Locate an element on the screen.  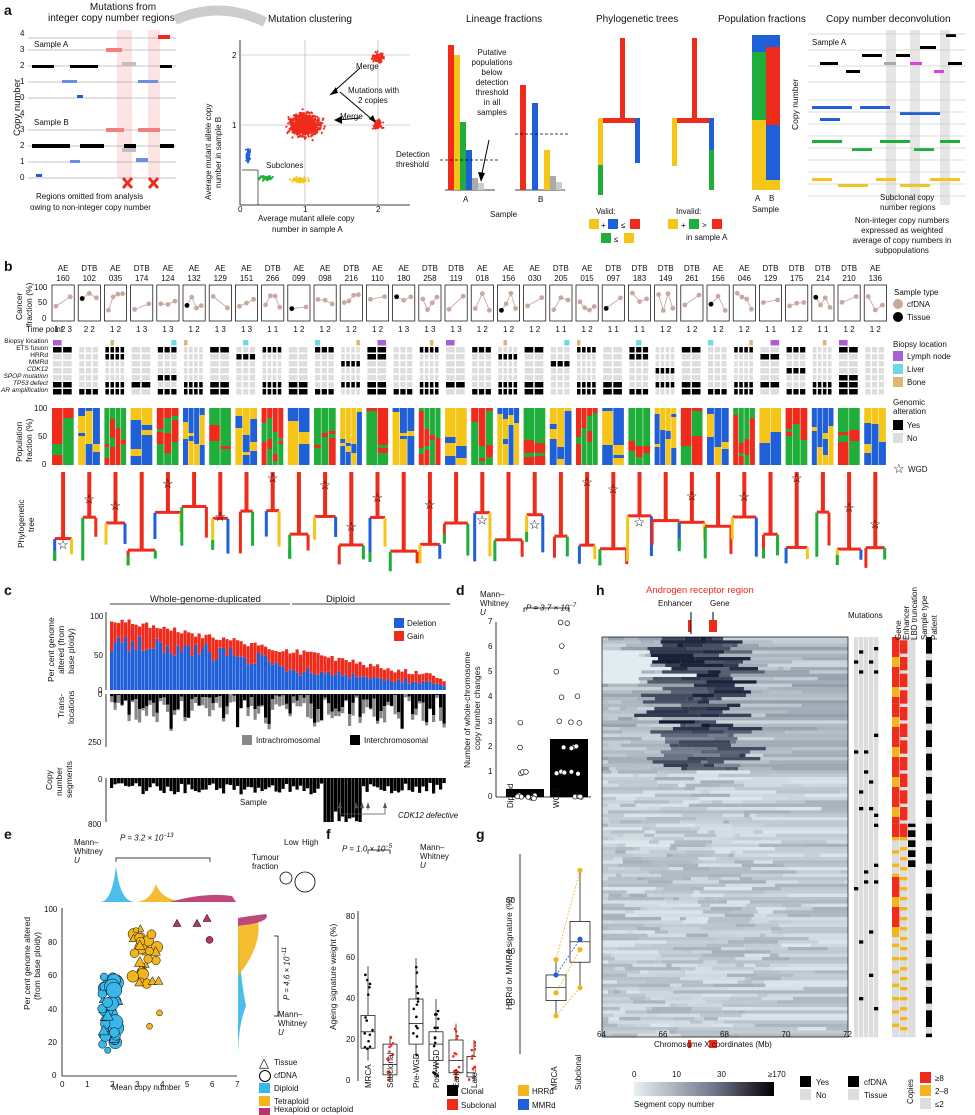
gene-axis-marker is located at coordinates (713, 1044).